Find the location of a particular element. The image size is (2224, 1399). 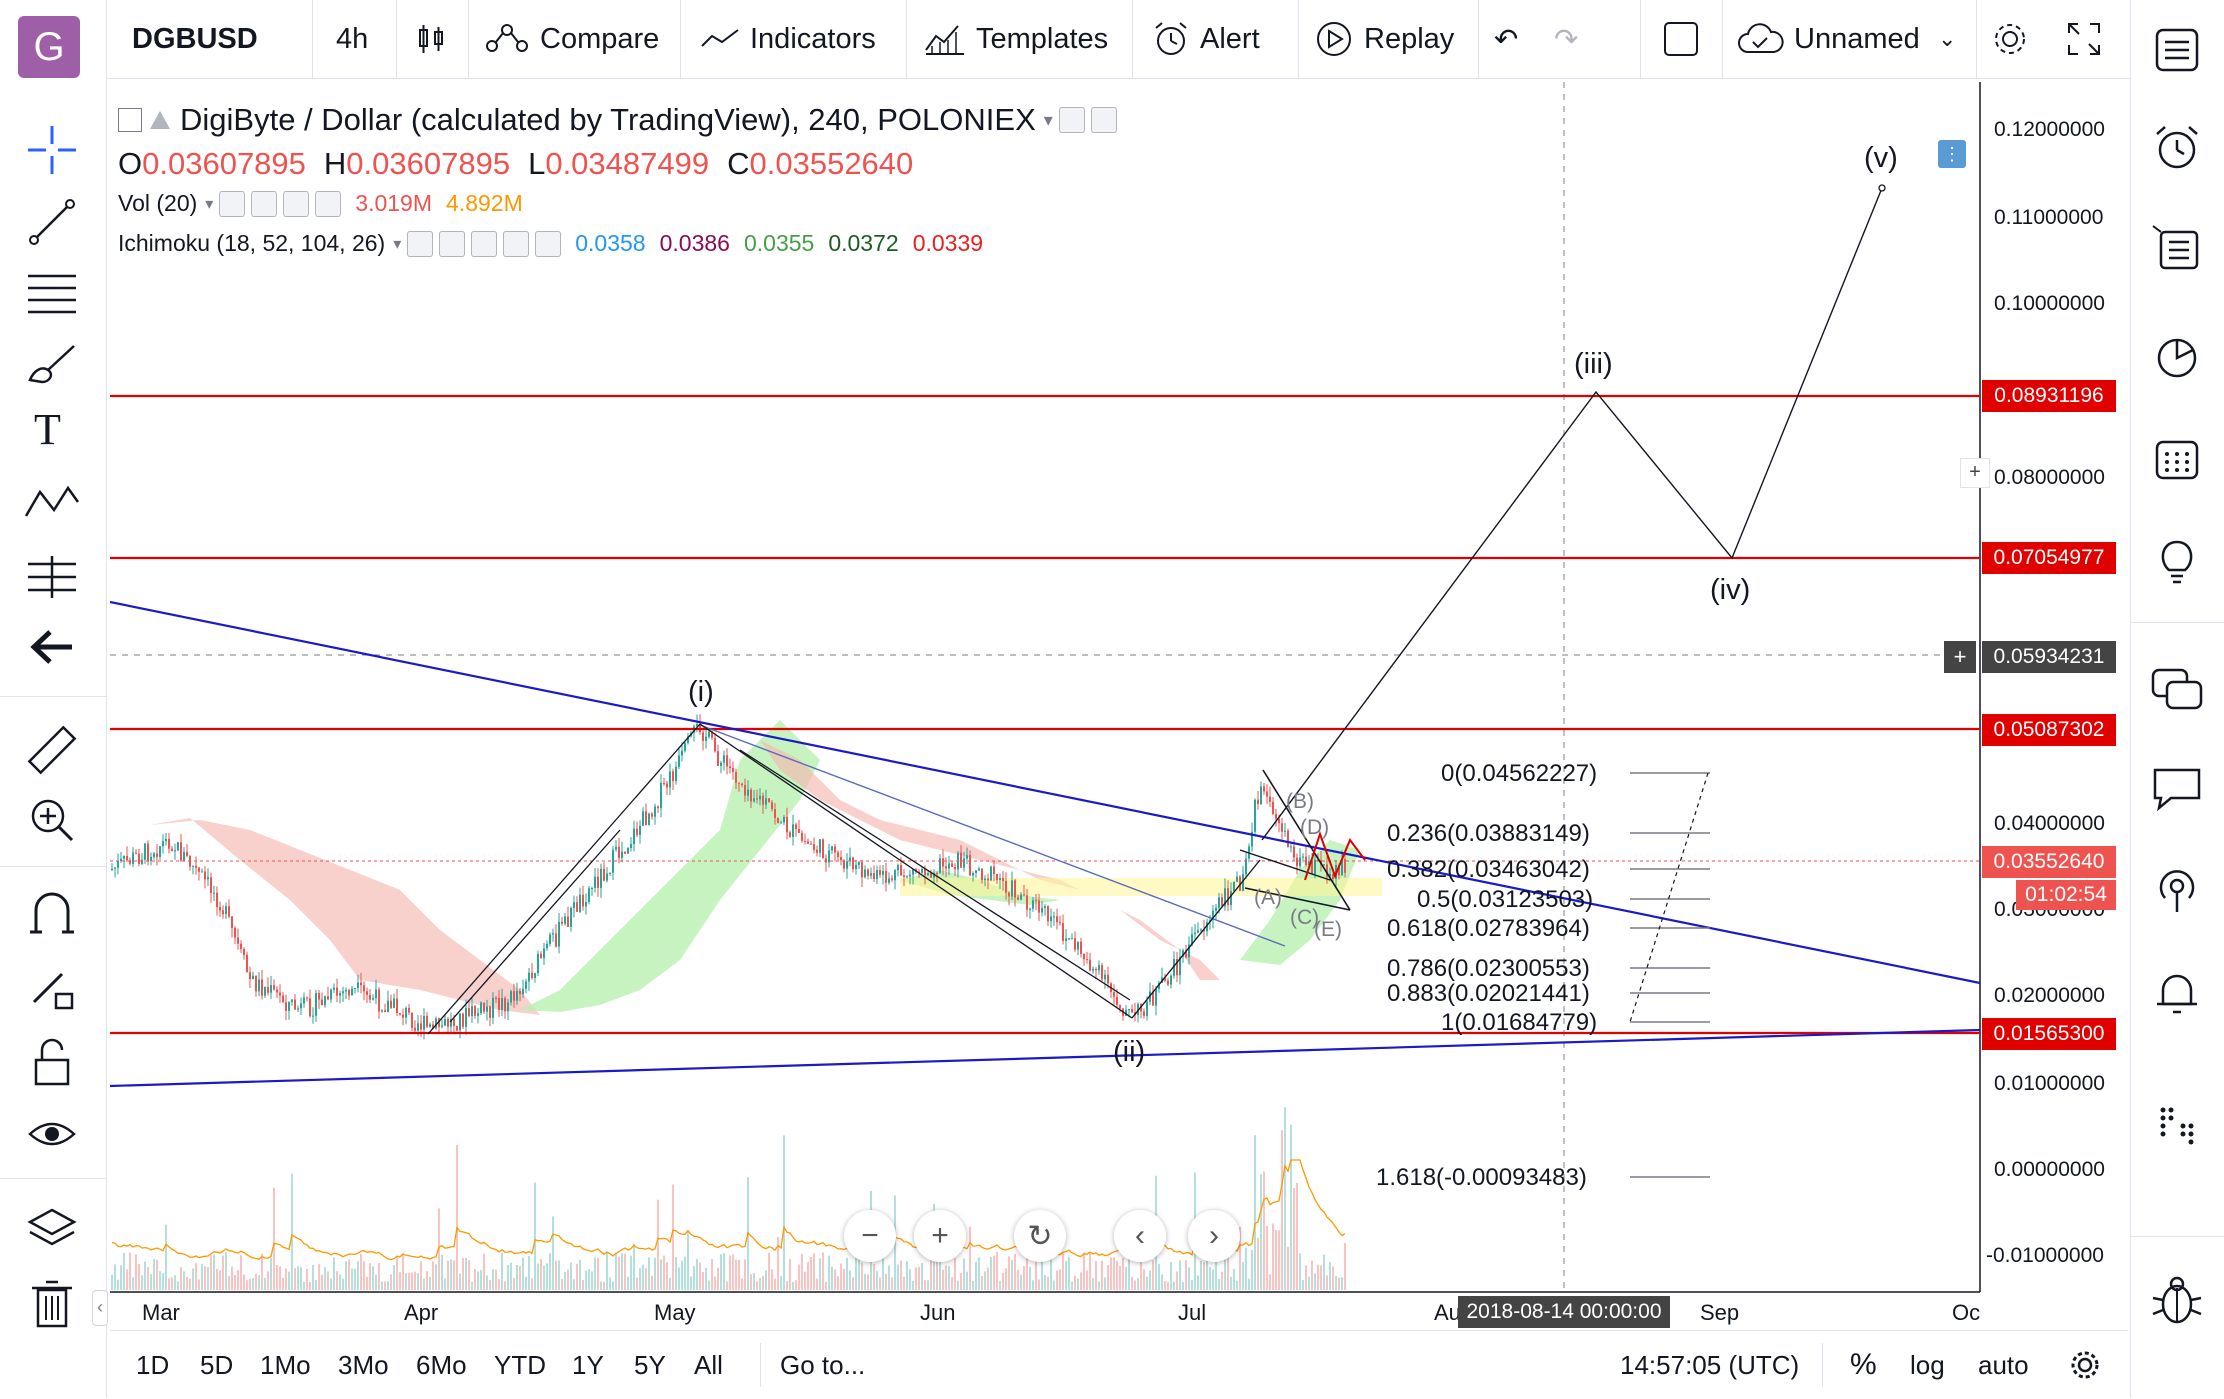

add-alert-button: + is located at coordinates (1960, 657).